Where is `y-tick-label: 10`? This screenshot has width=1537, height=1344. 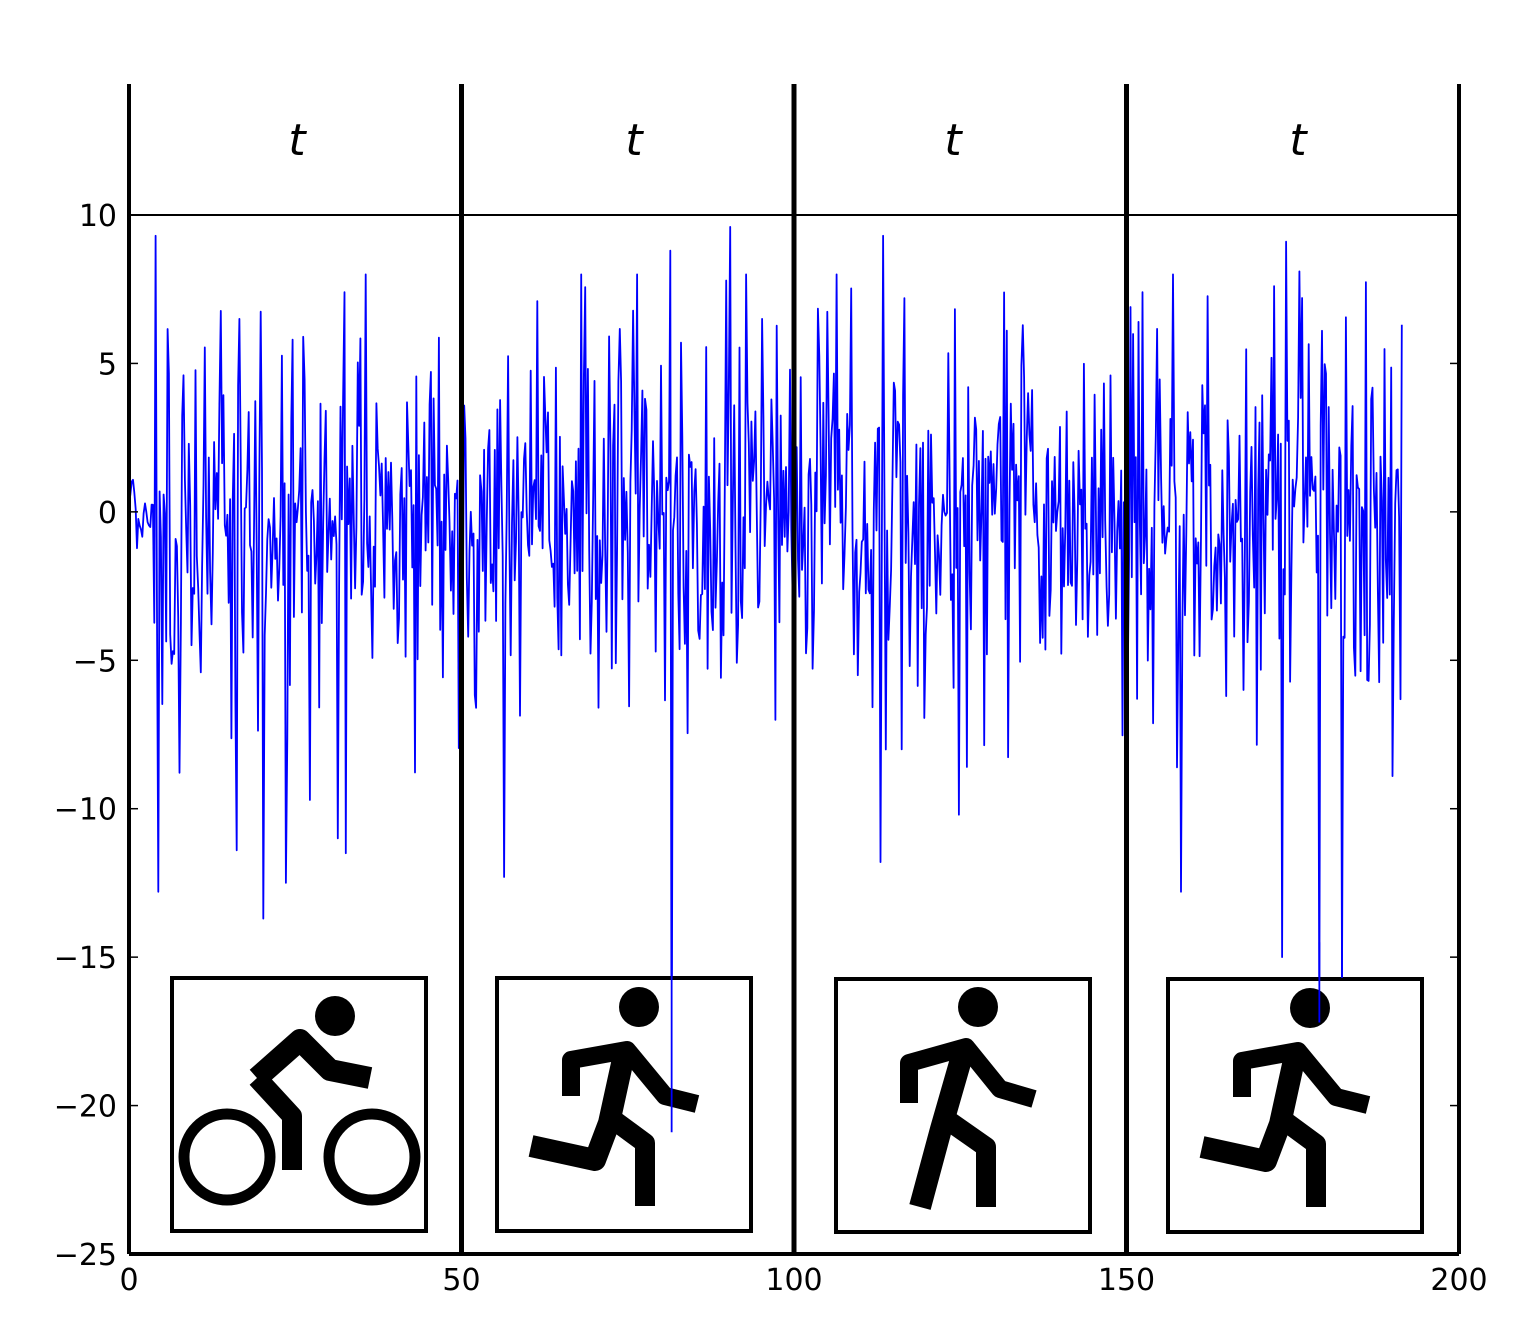 y-tick-label: 10 is located at coordinates (98, 216).